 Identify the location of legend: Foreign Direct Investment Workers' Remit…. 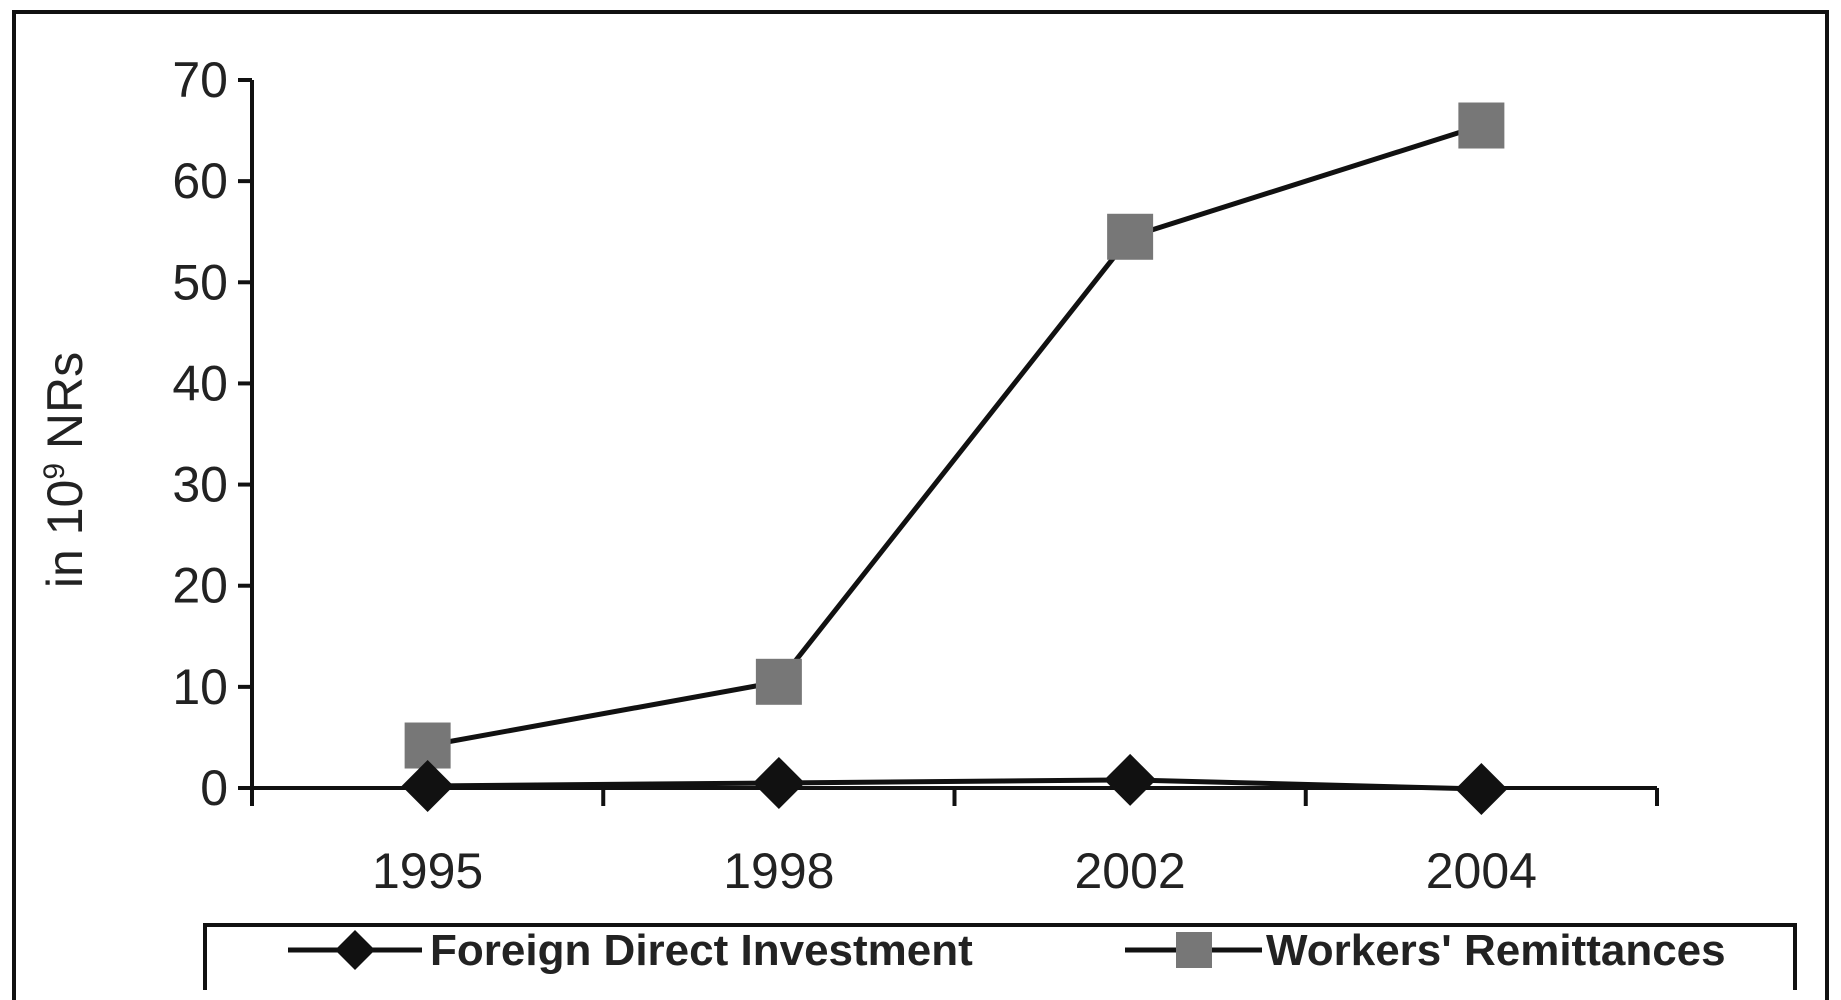
(1000, 956).